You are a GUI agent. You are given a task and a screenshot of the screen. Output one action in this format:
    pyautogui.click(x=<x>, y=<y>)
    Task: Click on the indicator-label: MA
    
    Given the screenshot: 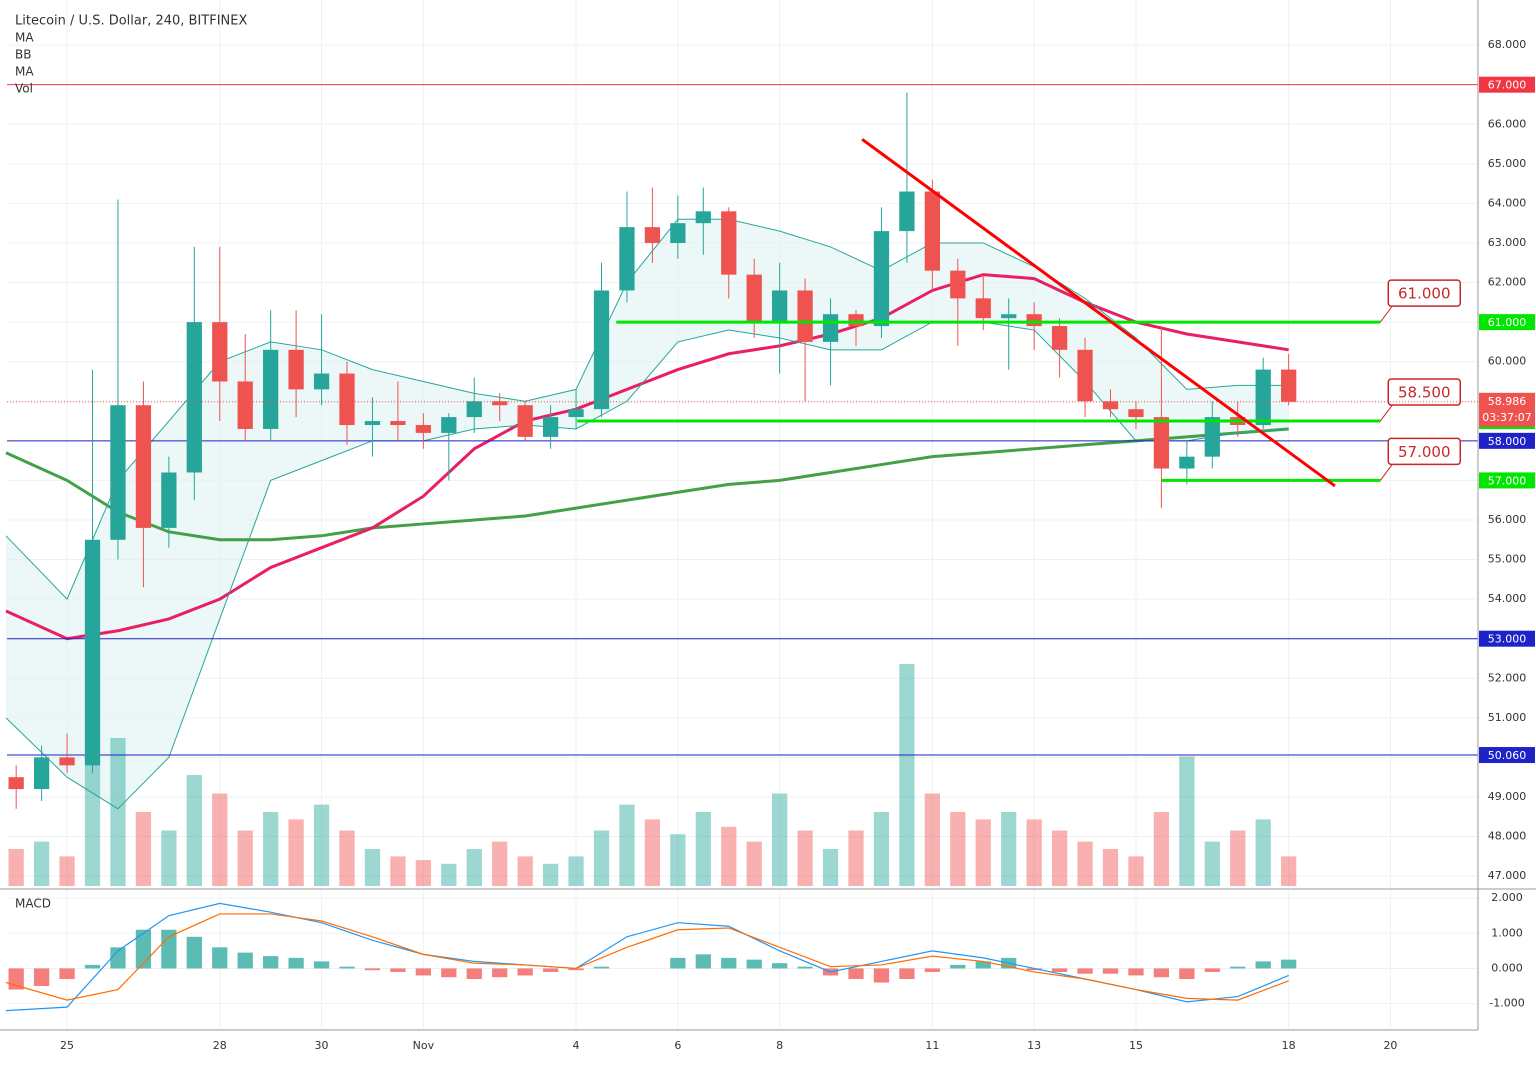 What is the action you would take?
    pyautogui.click(x=24, y=72)
    